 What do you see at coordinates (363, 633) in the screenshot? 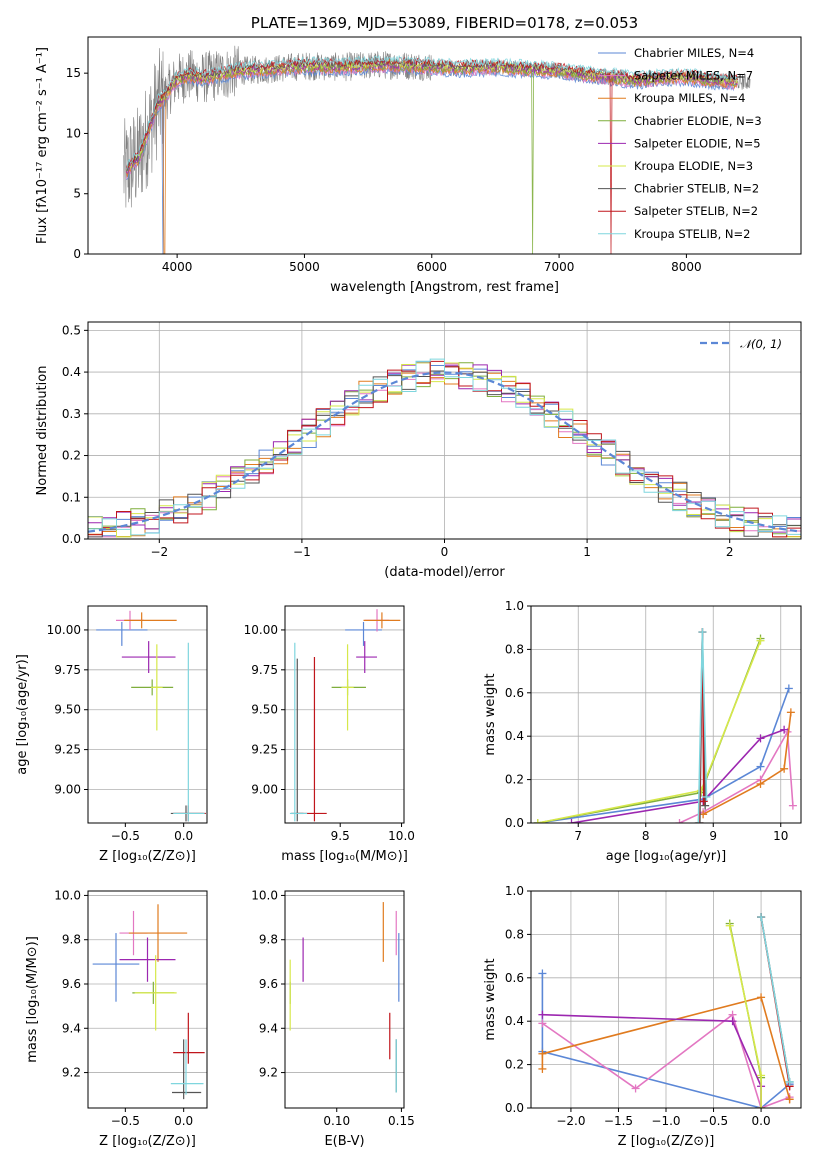
I see `errorbar-chabrier-miles` at bounding box center [363, 633].